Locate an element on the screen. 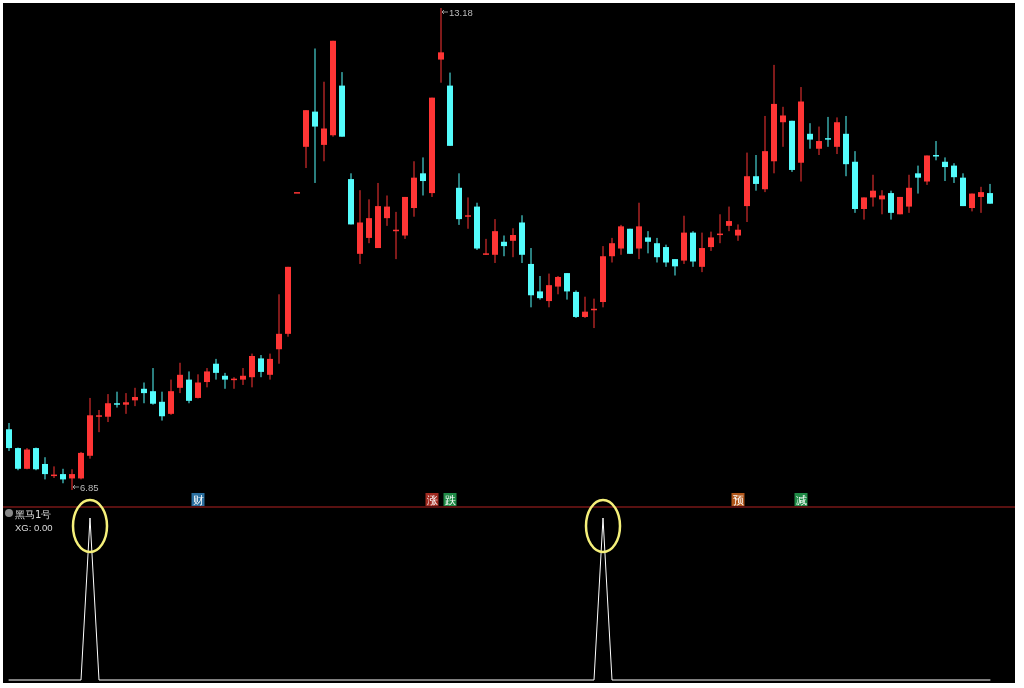 Image resolution: width=1024 pixels, height=688 pixels. annotation: XG: 0.00 is located at coordinates (34, 527).